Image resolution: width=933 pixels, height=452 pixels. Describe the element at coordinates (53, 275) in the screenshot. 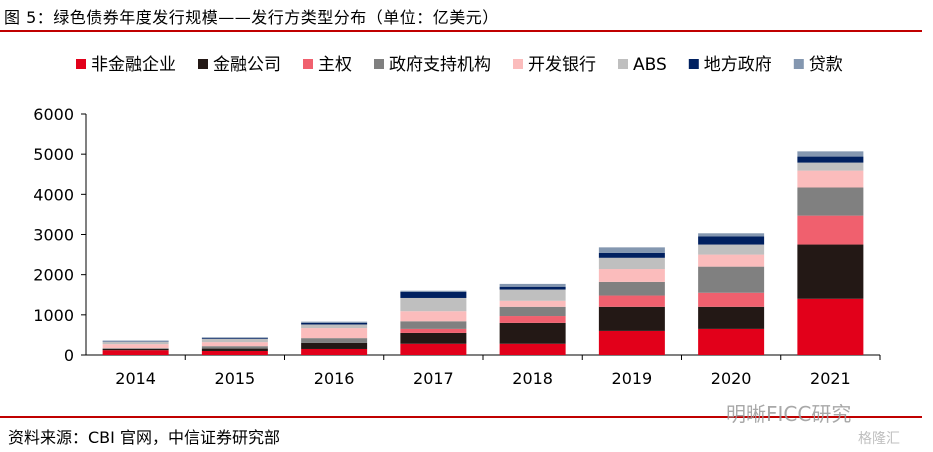

I see `y-tick-label: 2000` at that location.